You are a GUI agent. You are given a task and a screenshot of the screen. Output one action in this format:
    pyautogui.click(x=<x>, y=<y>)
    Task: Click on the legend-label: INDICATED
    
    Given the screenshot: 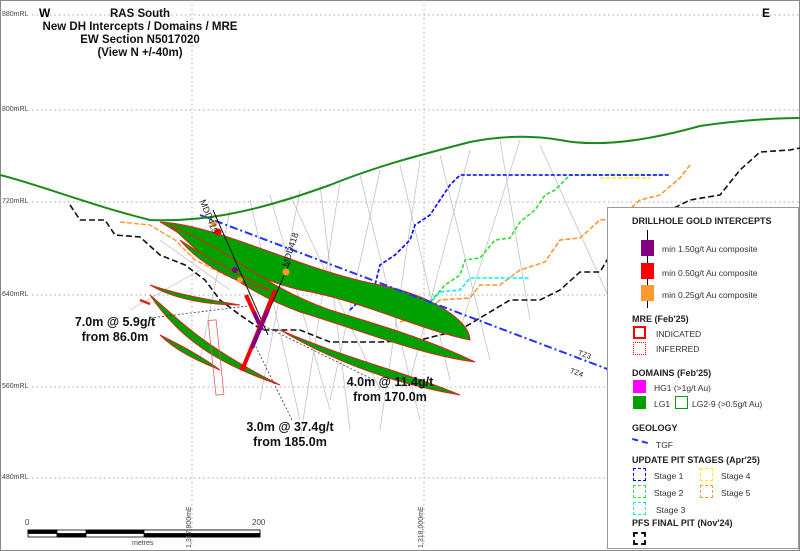 What is the action you would take?
    pyautogui.click(x=679, y=334)
    